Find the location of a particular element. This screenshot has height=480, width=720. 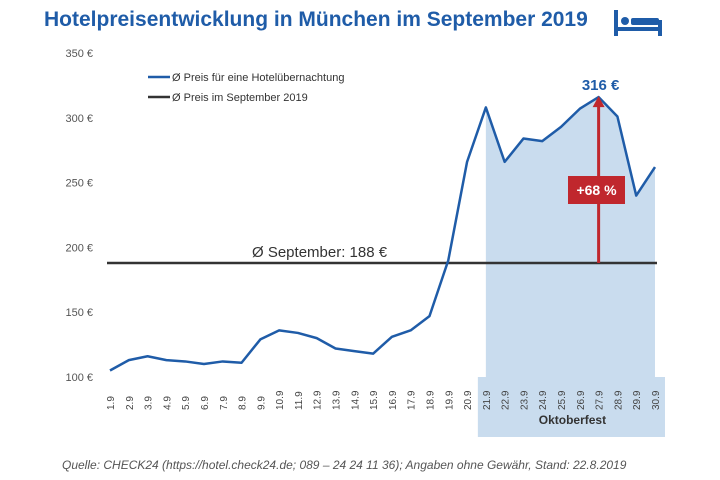

x-tick-label: 13.9 is located at coordinates (337, 400).